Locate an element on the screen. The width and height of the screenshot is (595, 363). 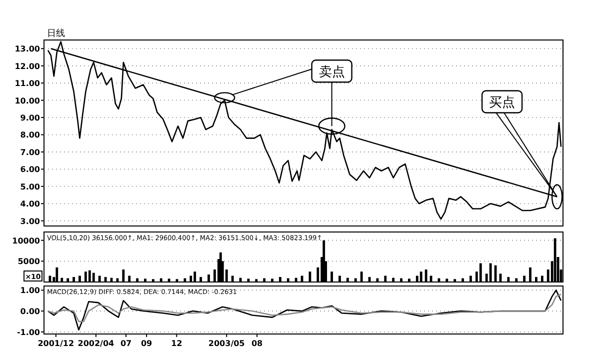
line-series is located at coordinates (304, 308).